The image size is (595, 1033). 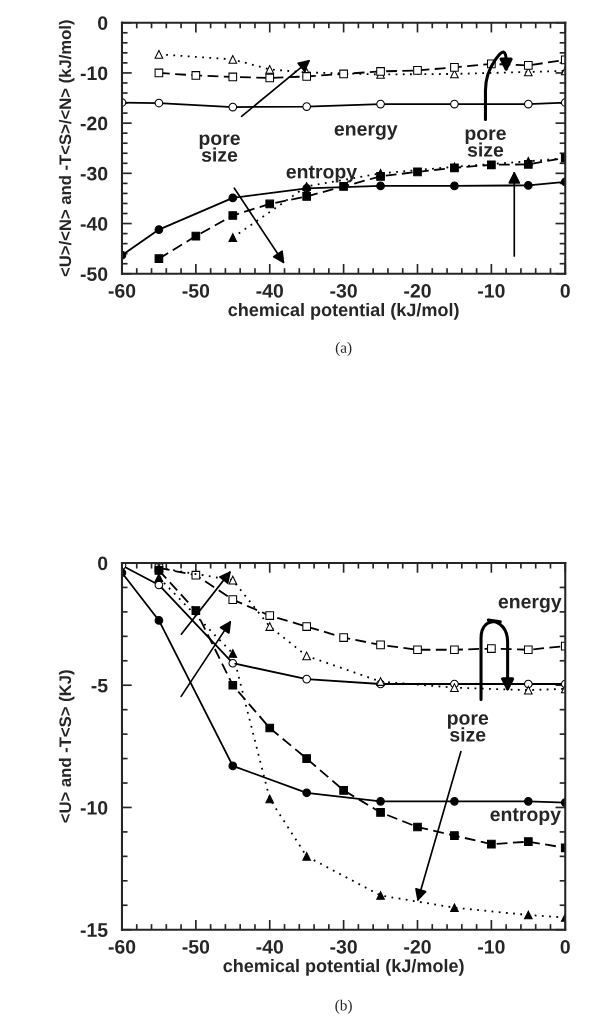 What do you see at coordinates (343, 349) in the screenshot?
I see `text: (a)` at bounding box center [343, 349].